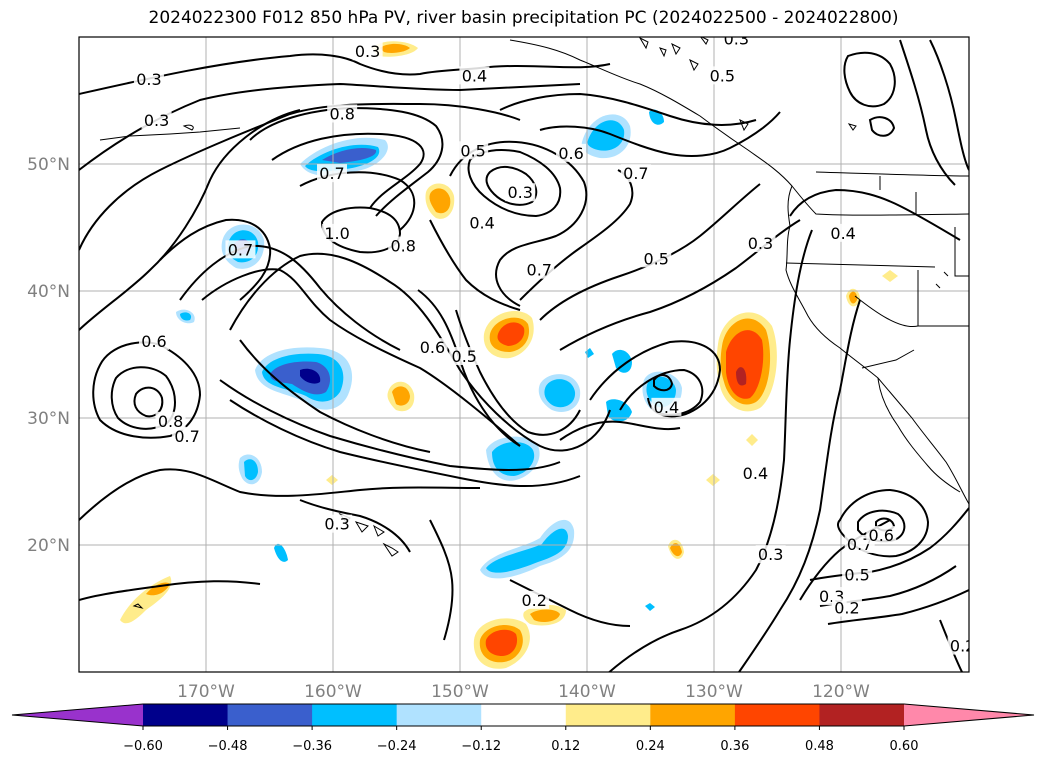 The image size is (1047, 765). What do you see at coordinates (904, 746) in the screenshot?
I see `colorbar-tick-label: 0.60` at bounding box center [904, 746].